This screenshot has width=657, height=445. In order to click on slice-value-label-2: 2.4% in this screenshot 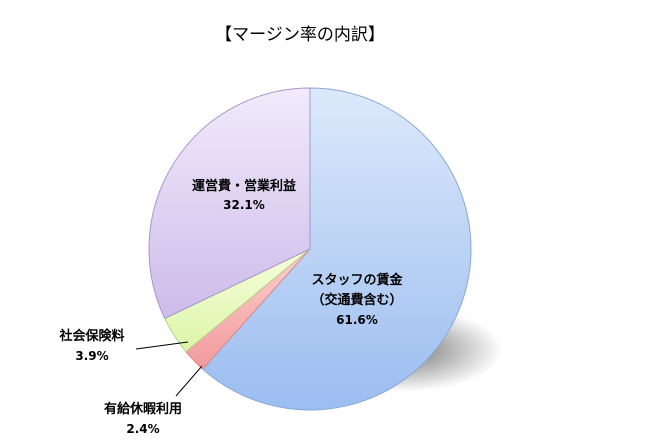, I will do `click(142, 429)`.